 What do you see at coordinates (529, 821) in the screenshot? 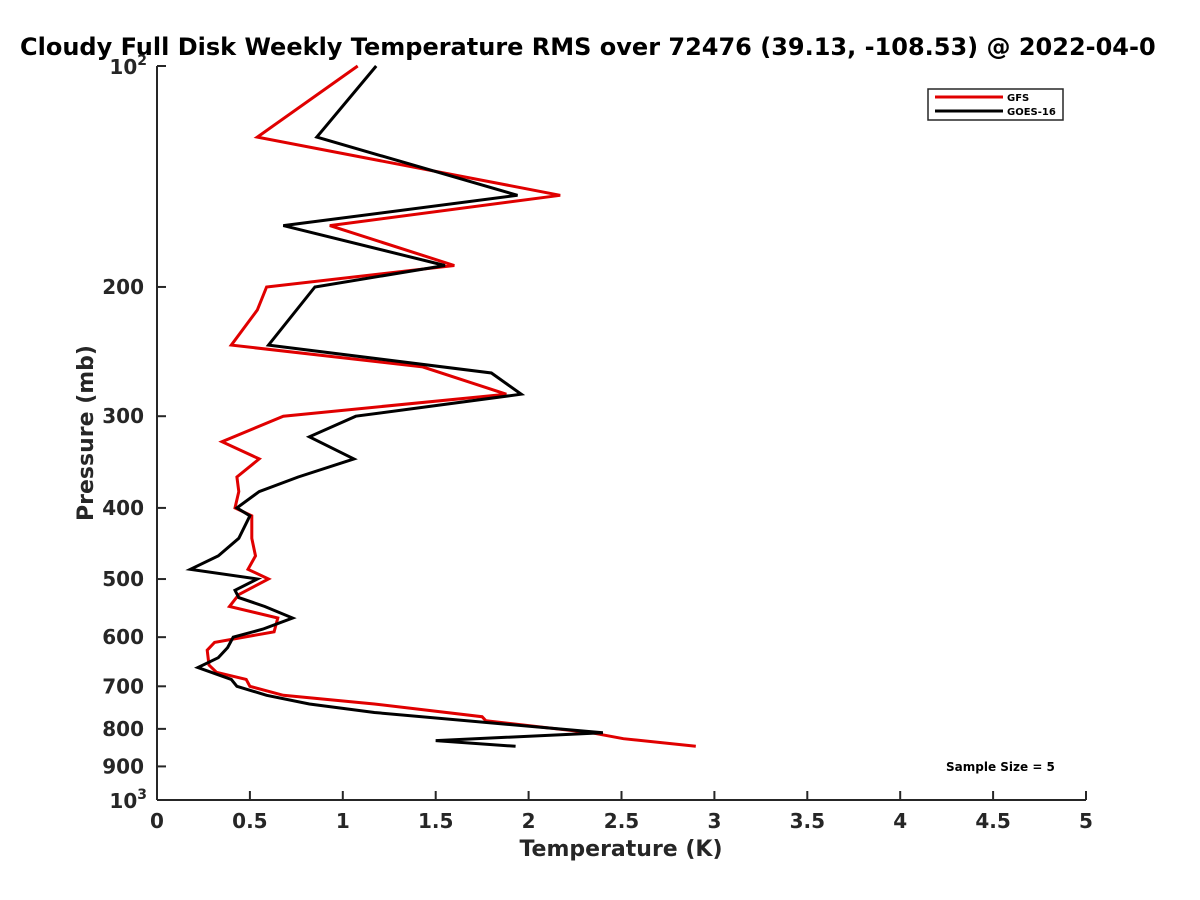
I see `x-tick-label: 2` at bounding box center [529, 821].